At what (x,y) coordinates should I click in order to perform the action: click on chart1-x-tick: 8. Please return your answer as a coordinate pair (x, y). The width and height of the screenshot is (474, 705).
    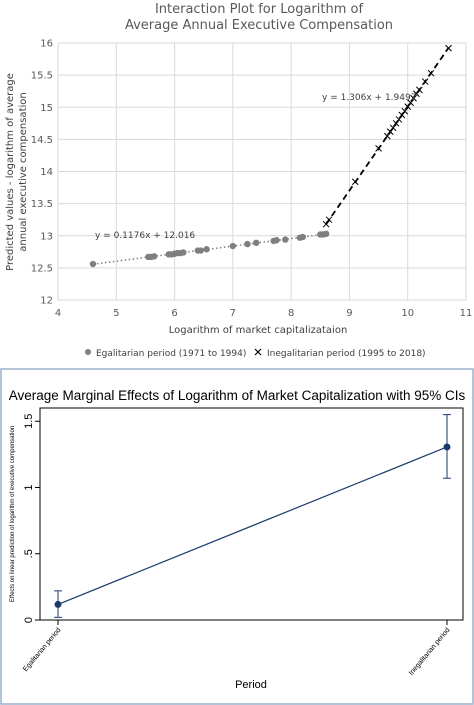
    Looking at the image, I should click on (291, 313).